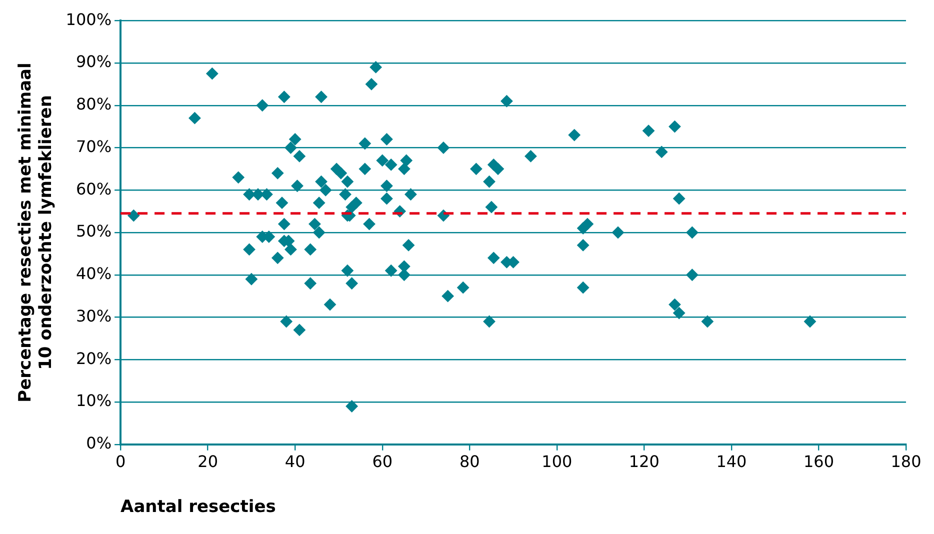 This screenshot has width=934, height=534. Describe the element at coordinates (731, 462) in the screenshot. I see `x-tick-label: 140` at that location.